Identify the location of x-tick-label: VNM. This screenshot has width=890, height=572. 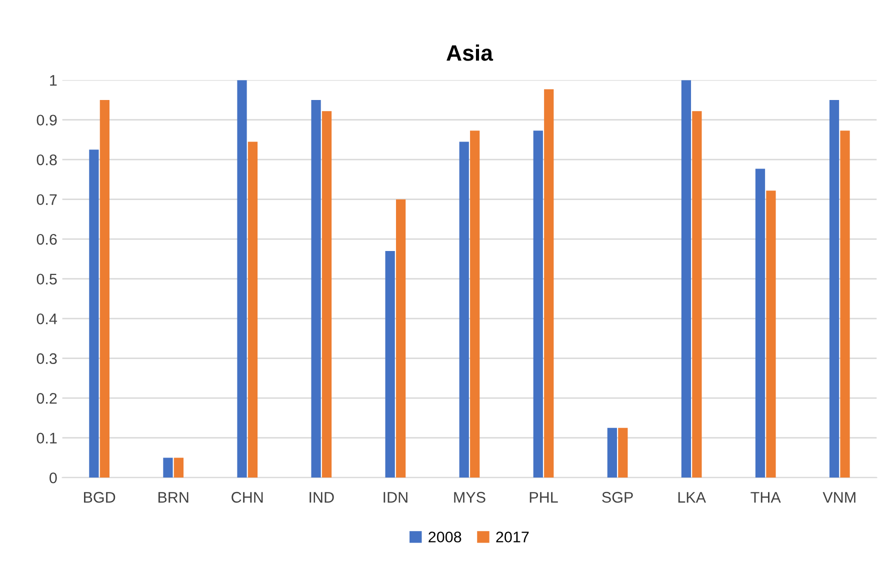
(839, 497).